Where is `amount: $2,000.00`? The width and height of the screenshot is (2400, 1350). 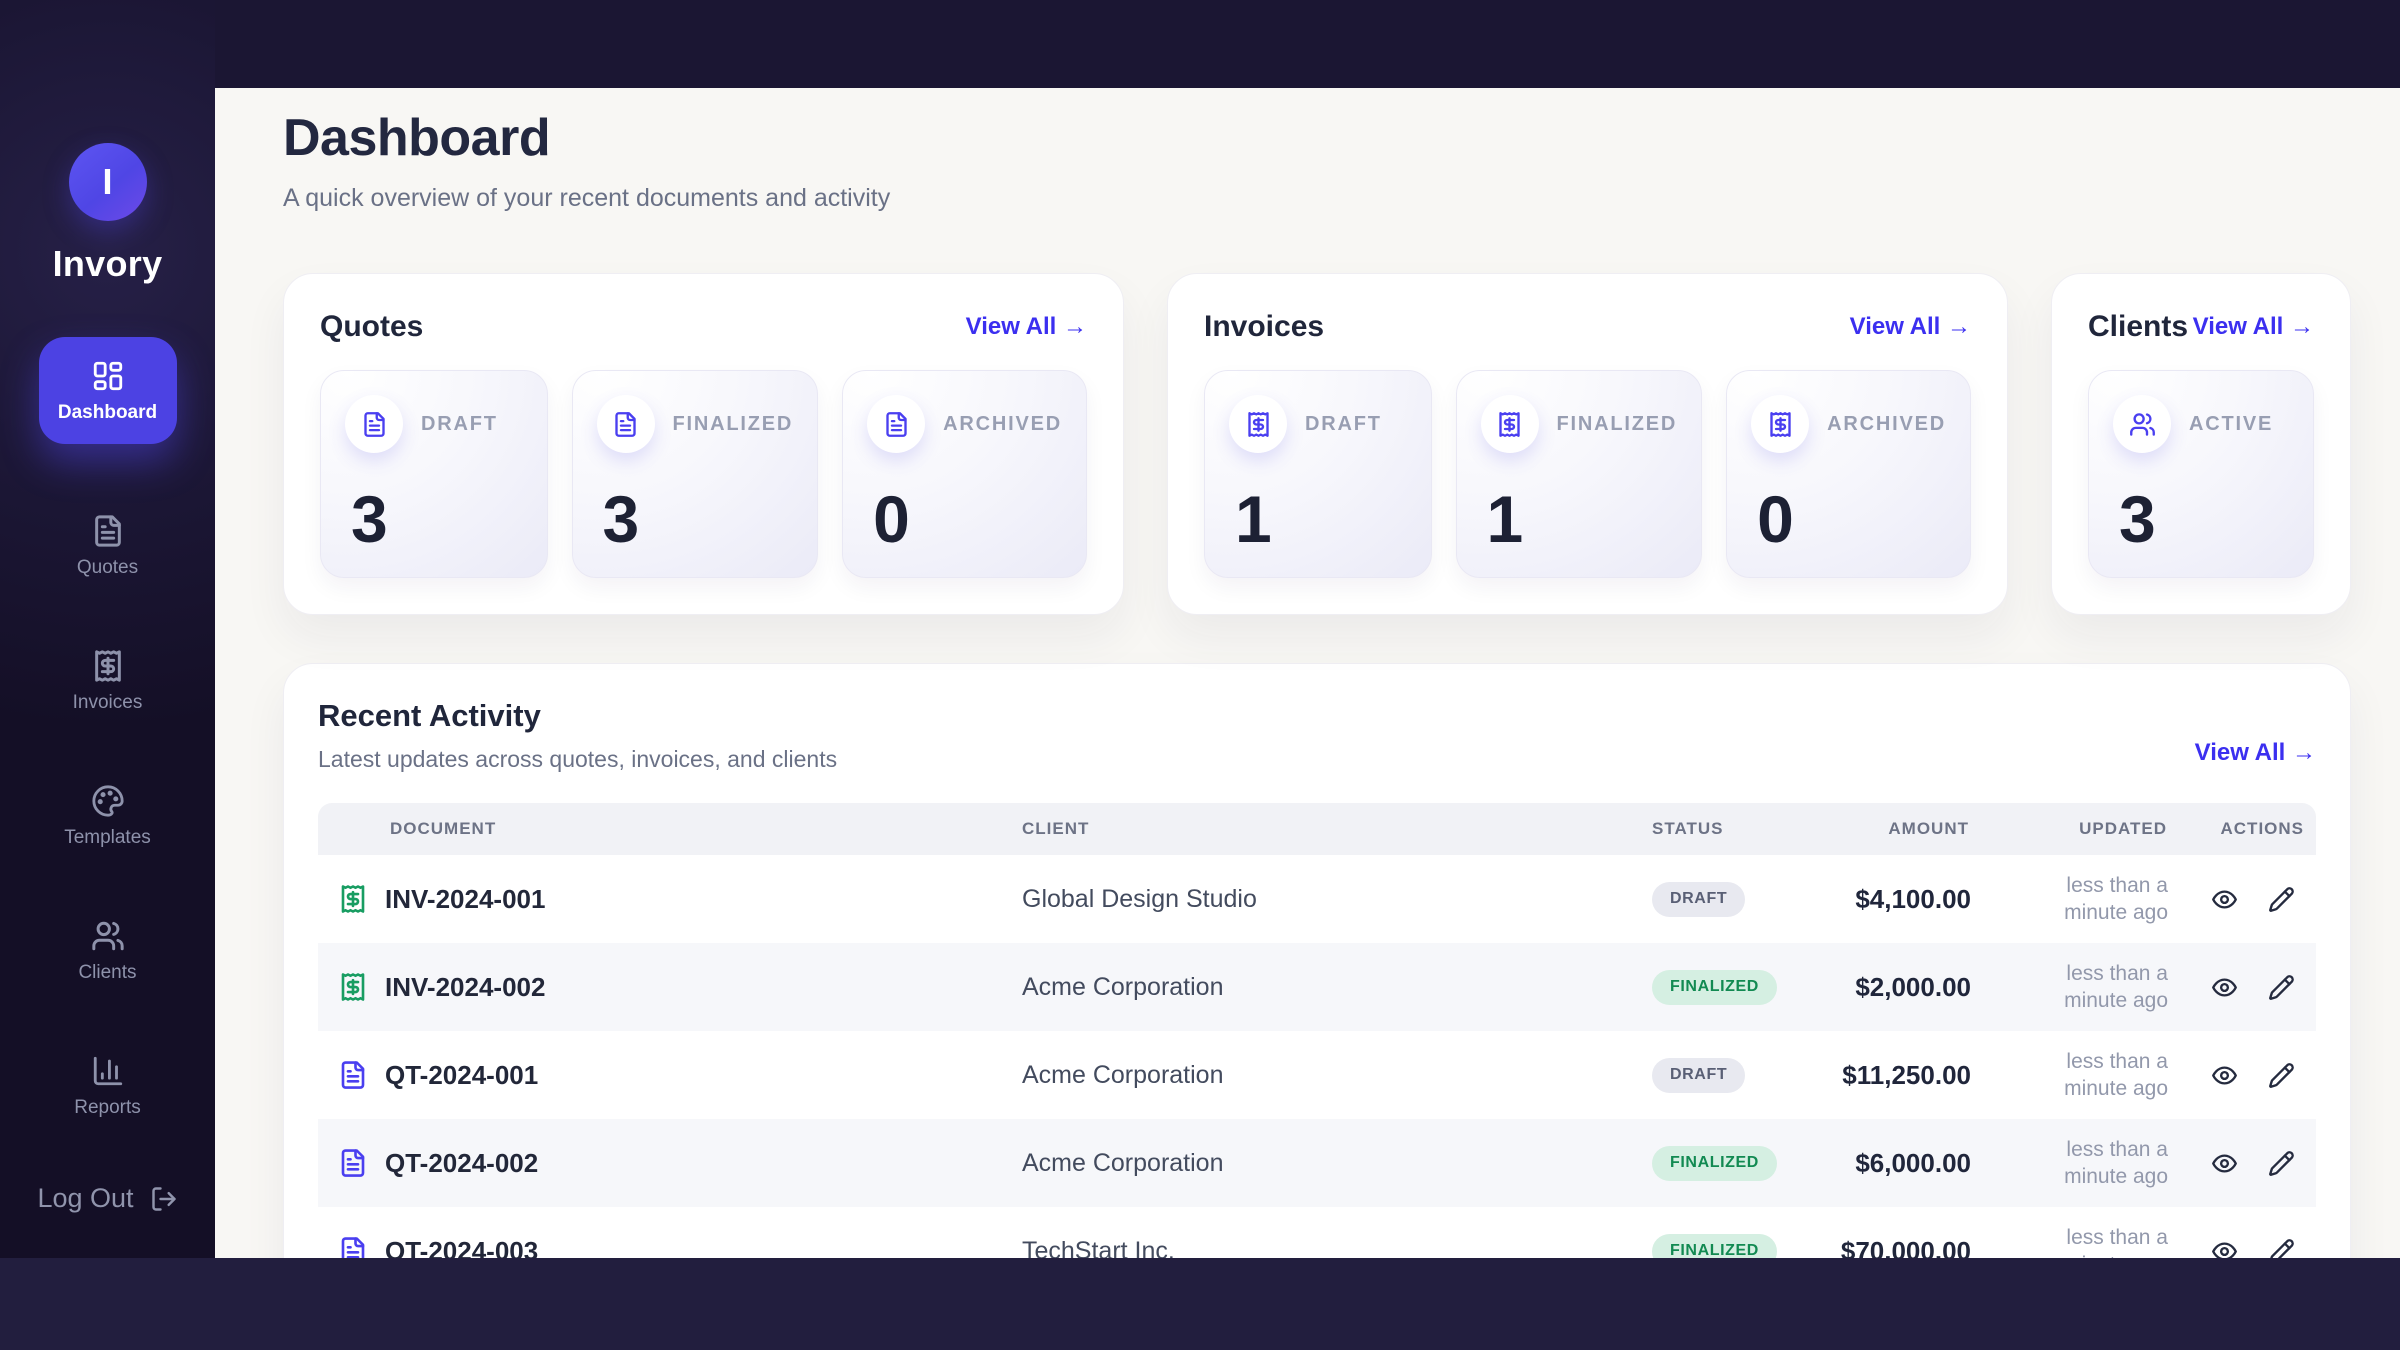
amount: $2,000.00 is located at coordinates (1913, 986).